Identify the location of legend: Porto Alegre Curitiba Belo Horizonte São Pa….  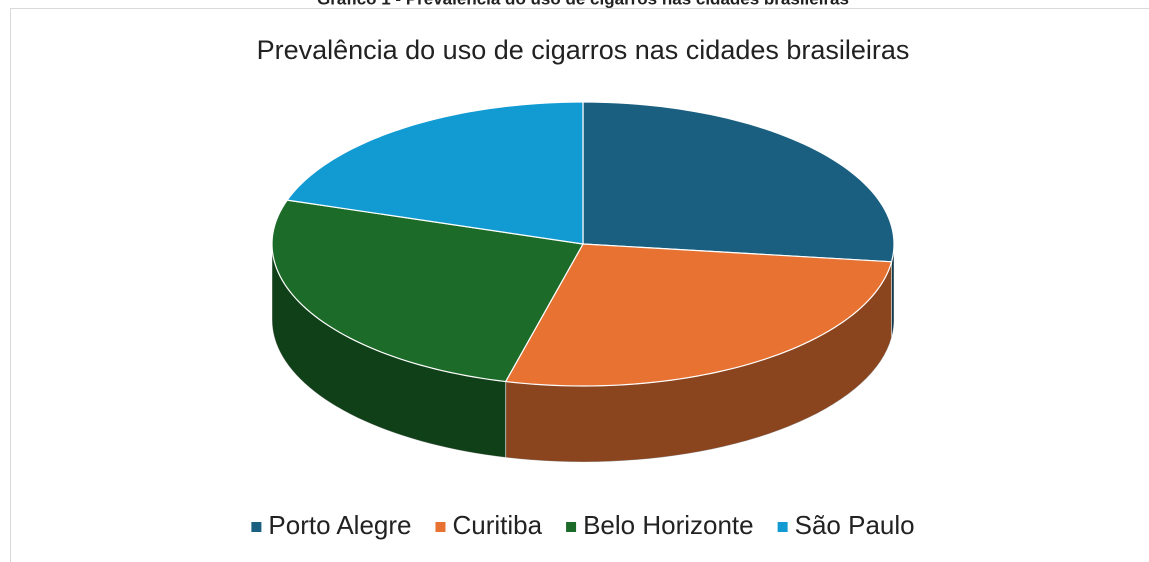
(583, 525).